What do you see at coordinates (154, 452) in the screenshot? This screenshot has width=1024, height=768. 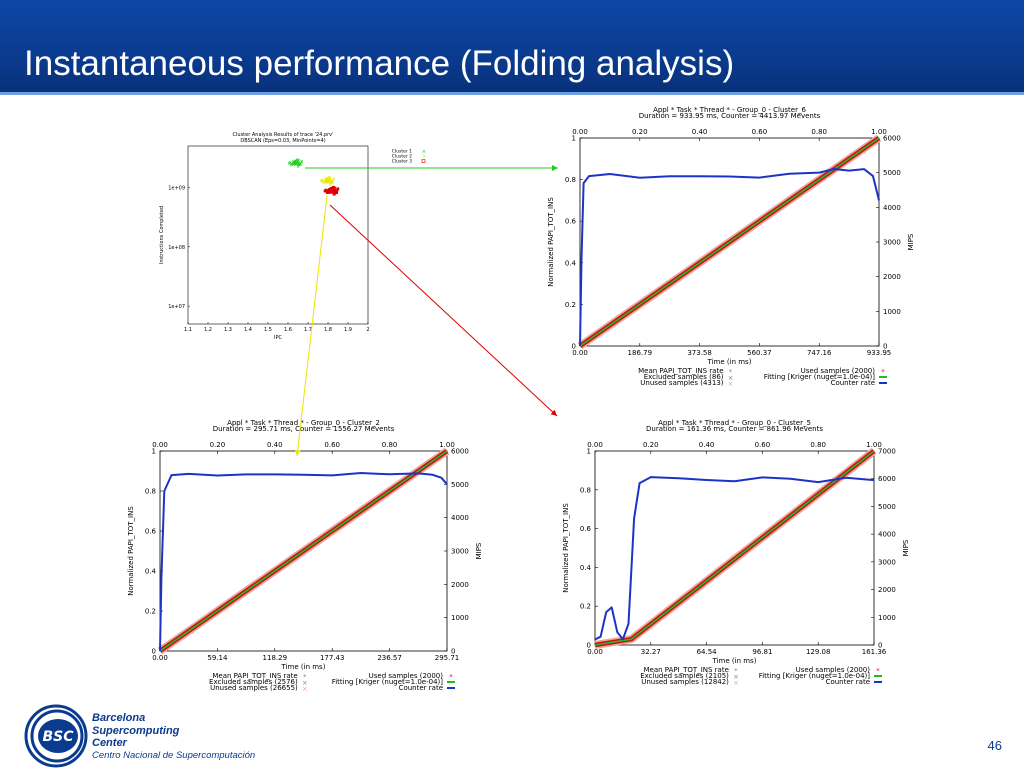 I see `cluster-2-y-tick-label: 1` at bounding box center [154, 452].